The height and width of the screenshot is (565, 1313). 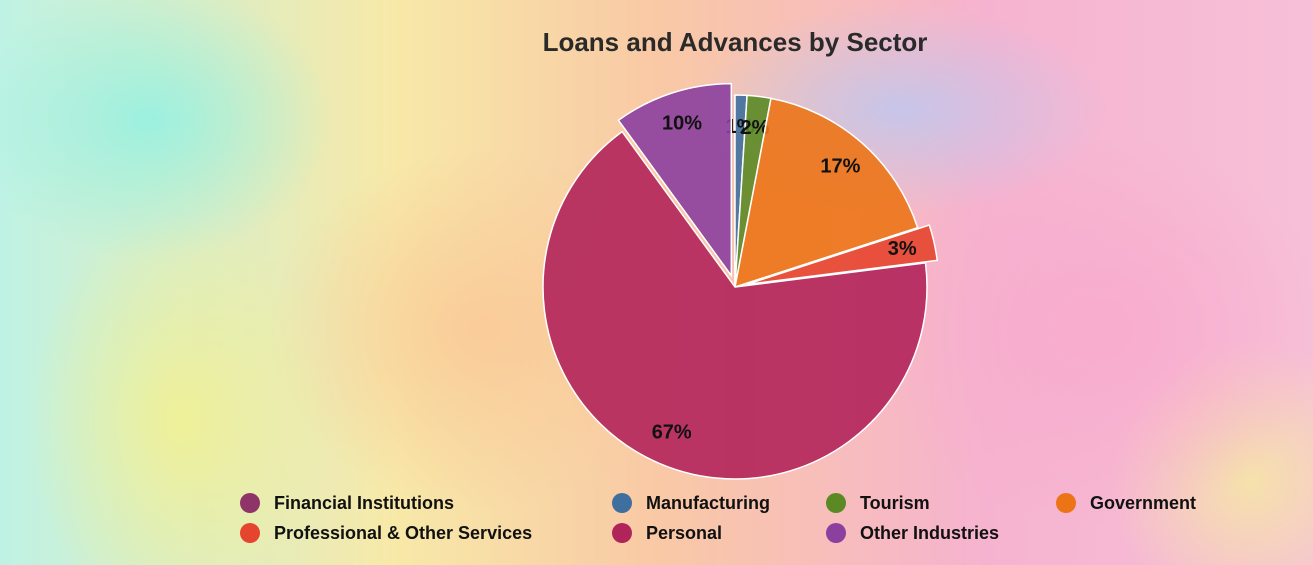 What do you see at coordinates (1143, 503) in the screenshot?
I see `legend-label: Government` at bounding box center [1143, 503].